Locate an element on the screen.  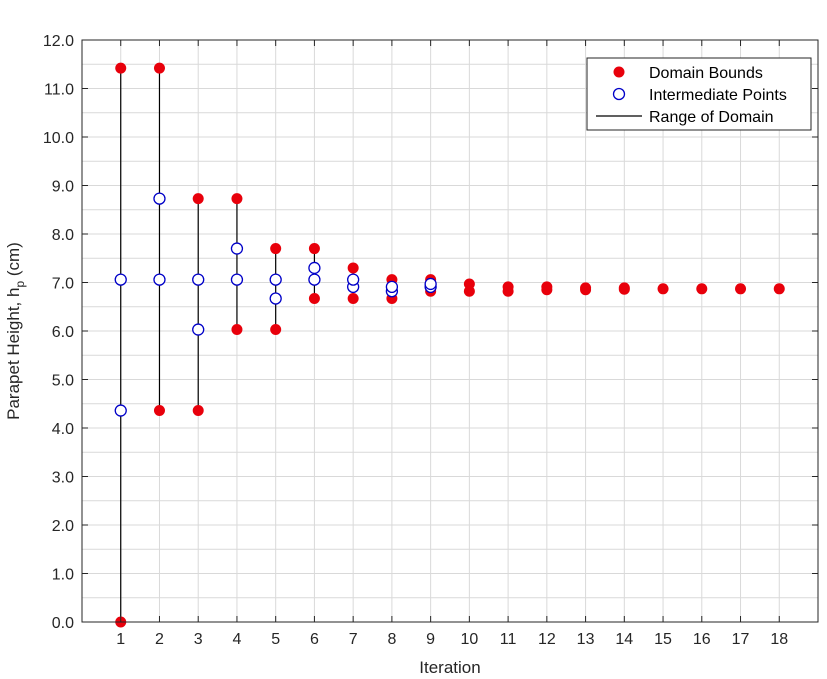
x-tick-label: 7 is located at coordinates (353, 639).